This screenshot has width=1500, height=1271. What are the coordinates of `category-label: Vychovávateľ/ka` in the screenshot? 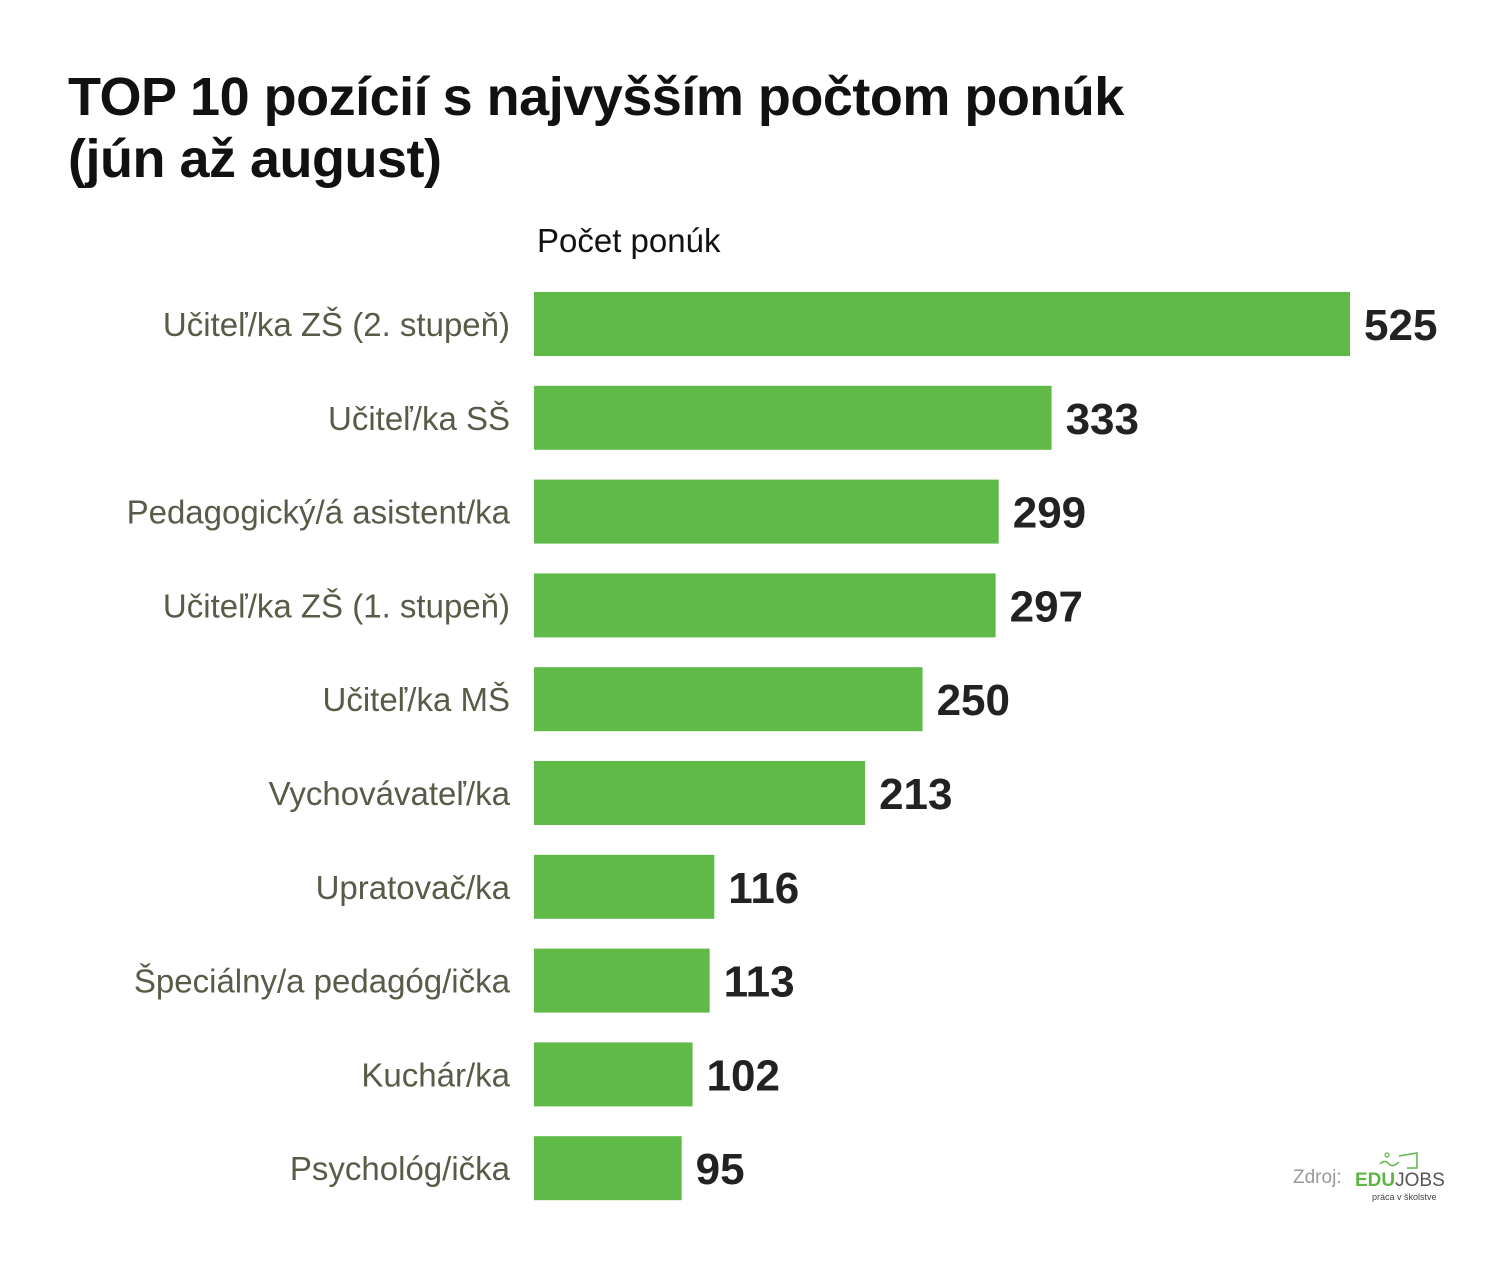 It's located at (390, 793).